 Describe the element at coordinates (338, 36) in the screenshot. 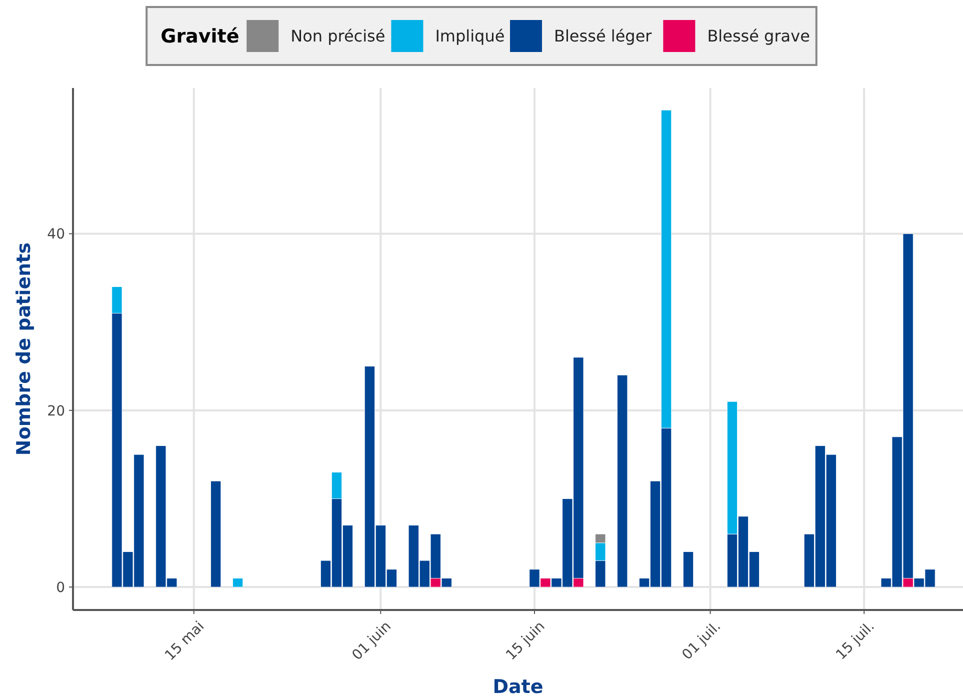

I see `legend-label: Non précisé` at that location.